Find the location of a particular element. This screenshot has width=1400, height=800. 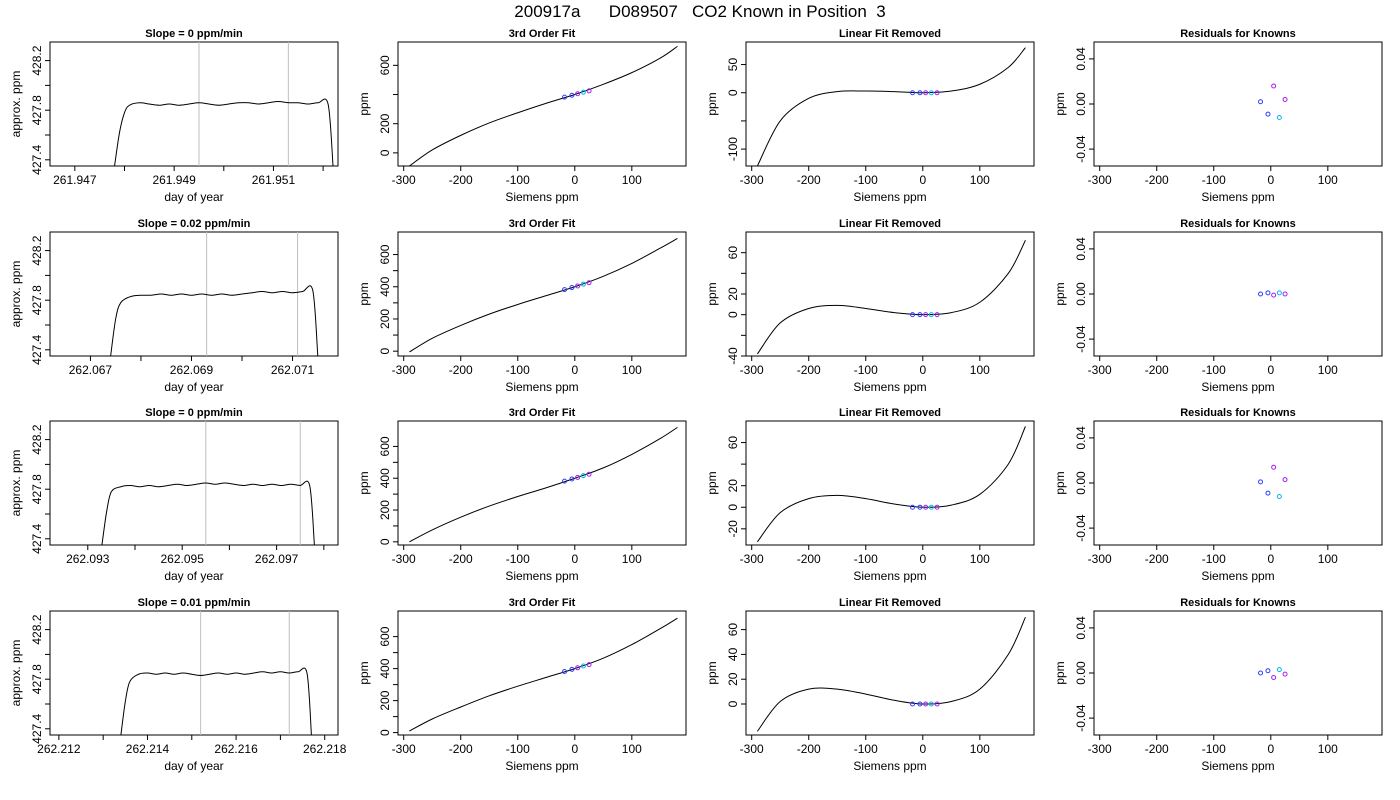

figure-title: 200917a D089507 CO2 Known in Position 3 is located at coordinates (700, 11).